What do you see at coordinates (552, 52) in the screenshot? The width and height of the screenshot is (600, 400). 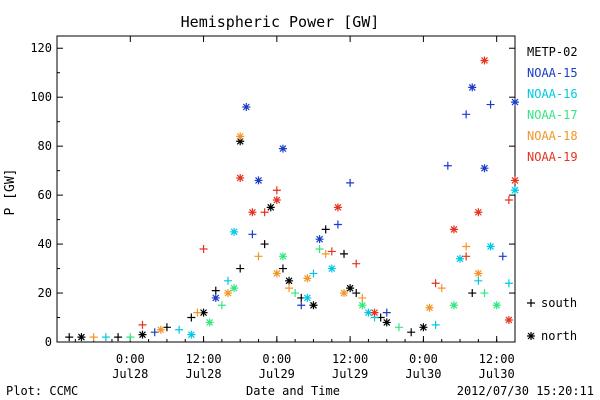 I see `legend-entry: METP-02` at bounding box center [552, 52].